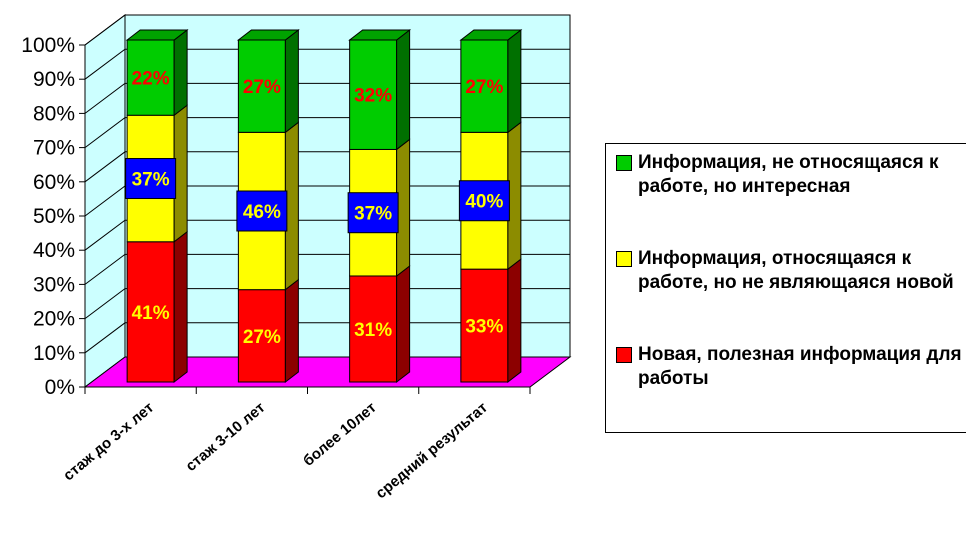  Describe the element at coordinates (48, 45) in the screenshot. I see `y-tick-label: 100%` at that location.